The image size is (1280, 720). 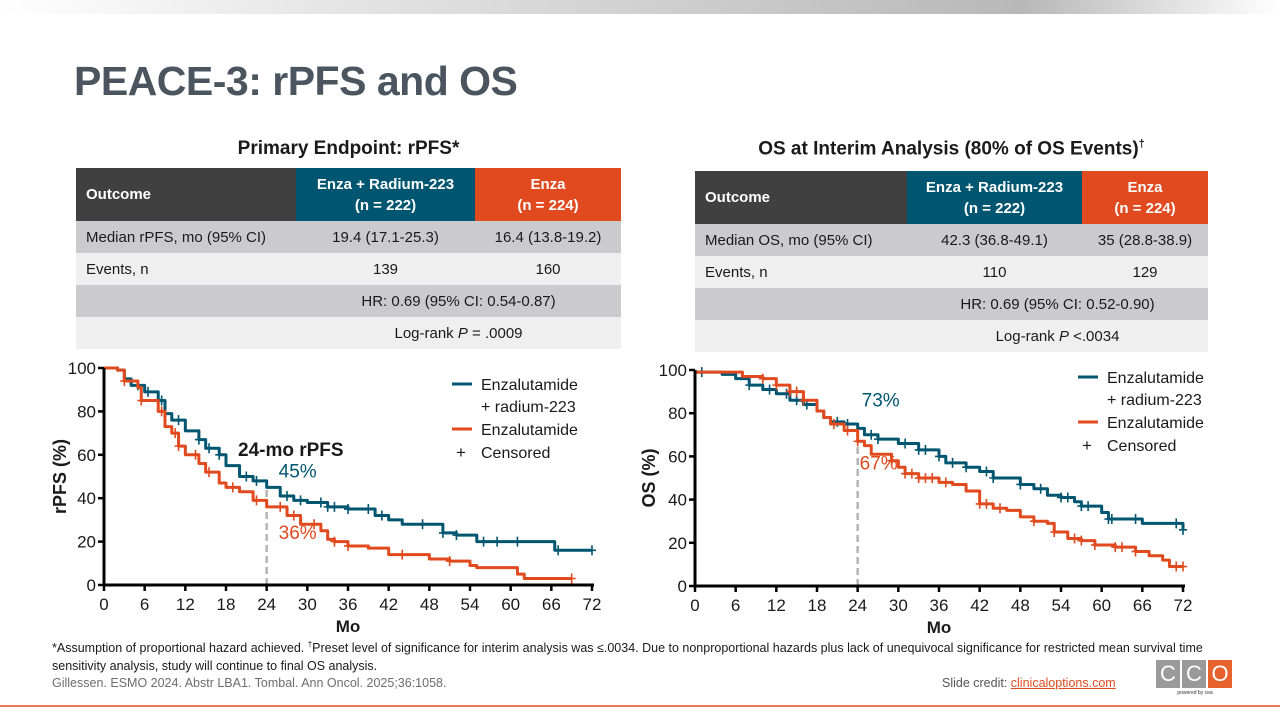 What do you see at coordinates (86, 542) in the screenshot?
I see `rpfs-y-tick-label: 20` at bounding box center [86, 542].